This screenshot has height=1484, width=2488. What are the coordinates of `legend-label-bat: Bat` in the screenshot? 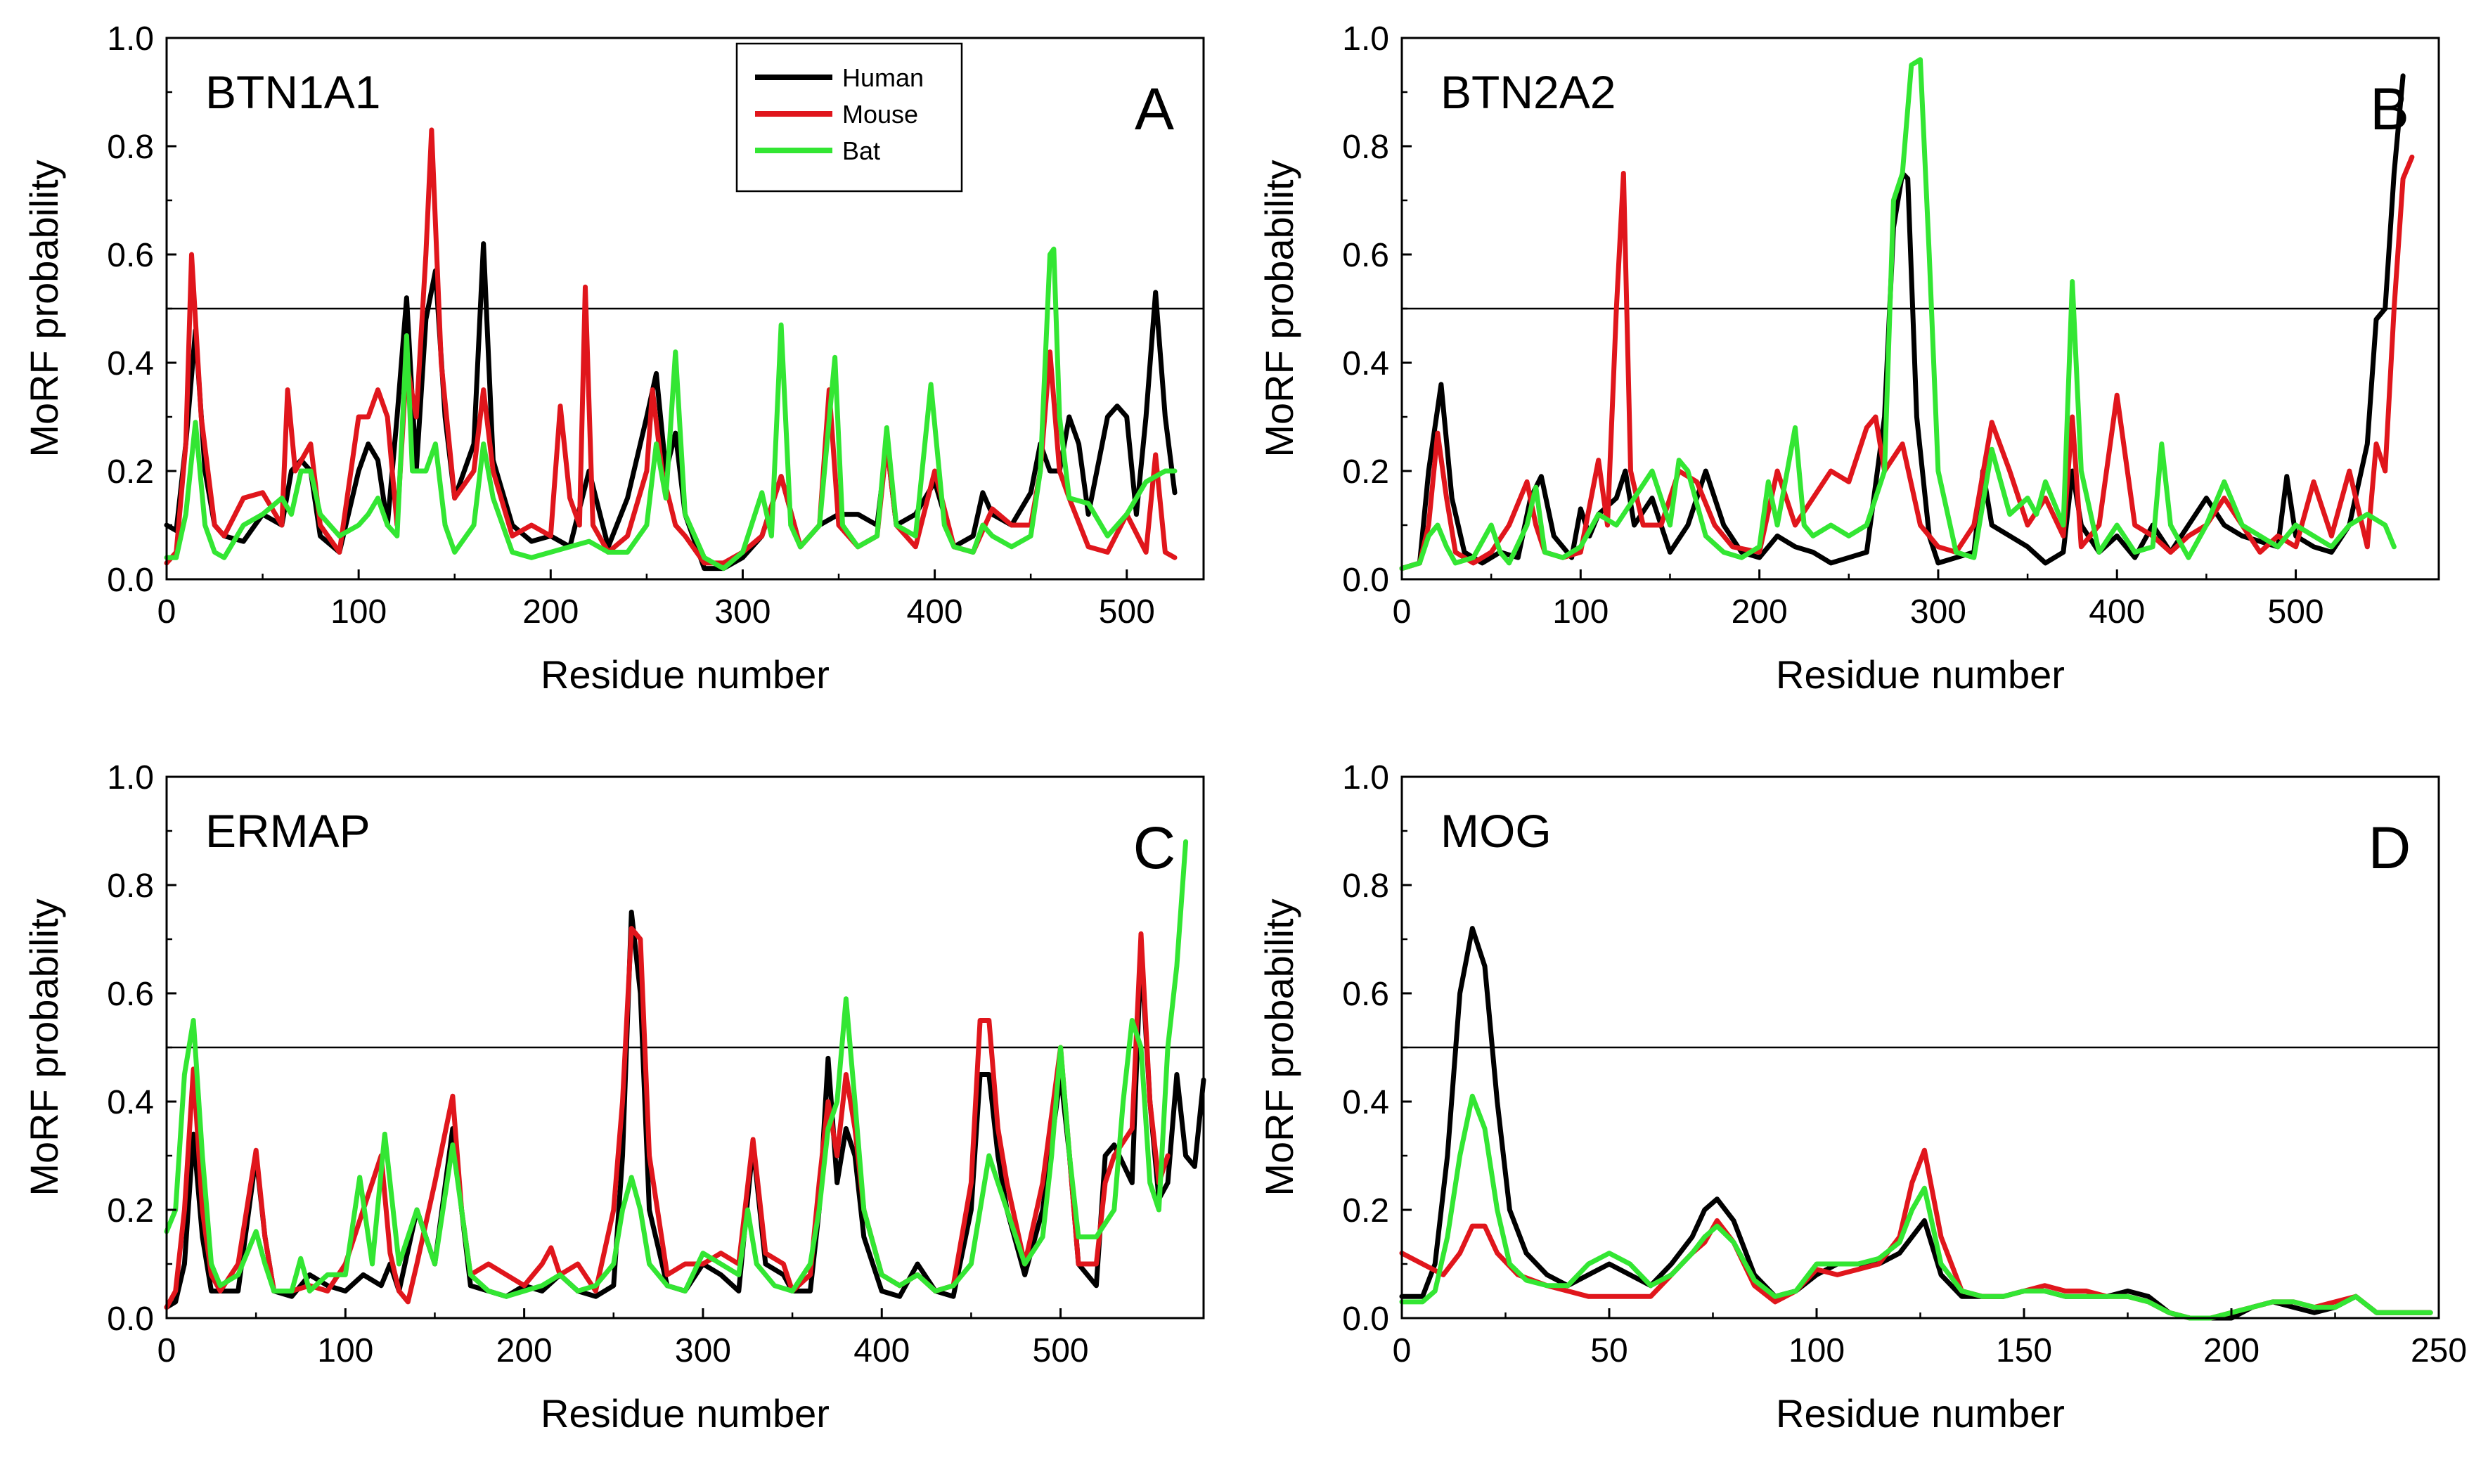 It's located at (861, 150).